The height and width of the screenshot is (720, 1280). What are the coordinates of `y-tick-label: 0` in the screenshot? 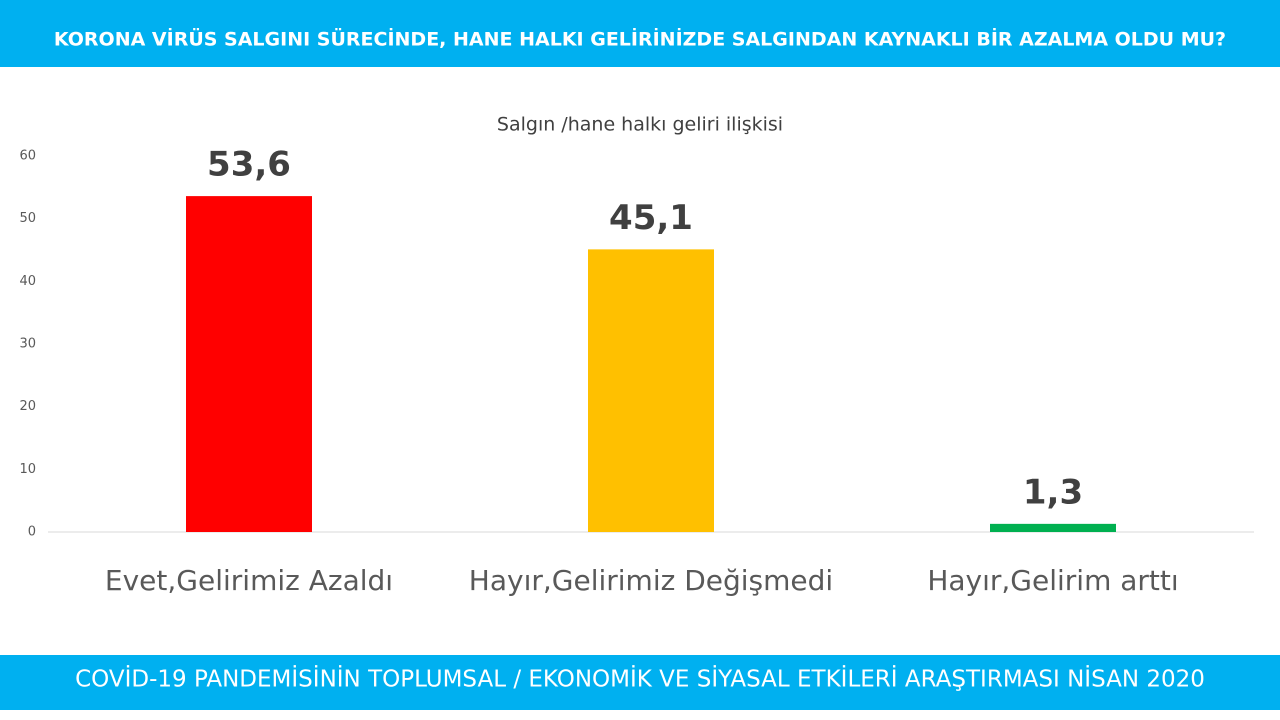 It's located at (32, 532).